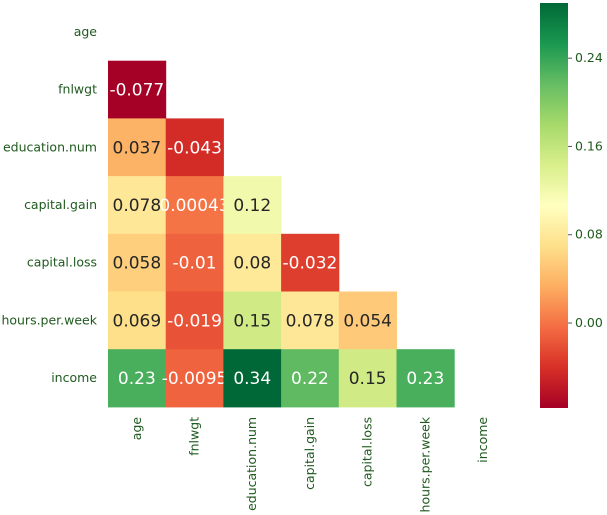 This screenshot has height=515, width=607. What do you see at coordinates (589, 322) in the screenshot?
I see `colorbar-tick-label: 0.00` at bounding box center [589, 322].